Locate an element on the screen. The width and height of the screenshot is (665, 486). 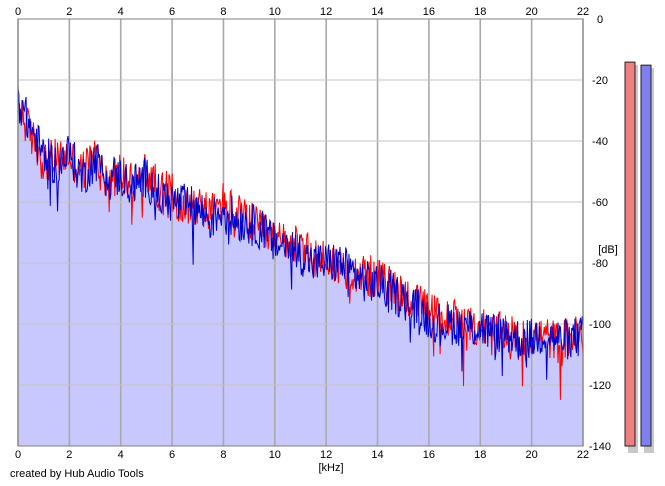
x-tick-label-top: 20 is located at coordinates (532, 12).